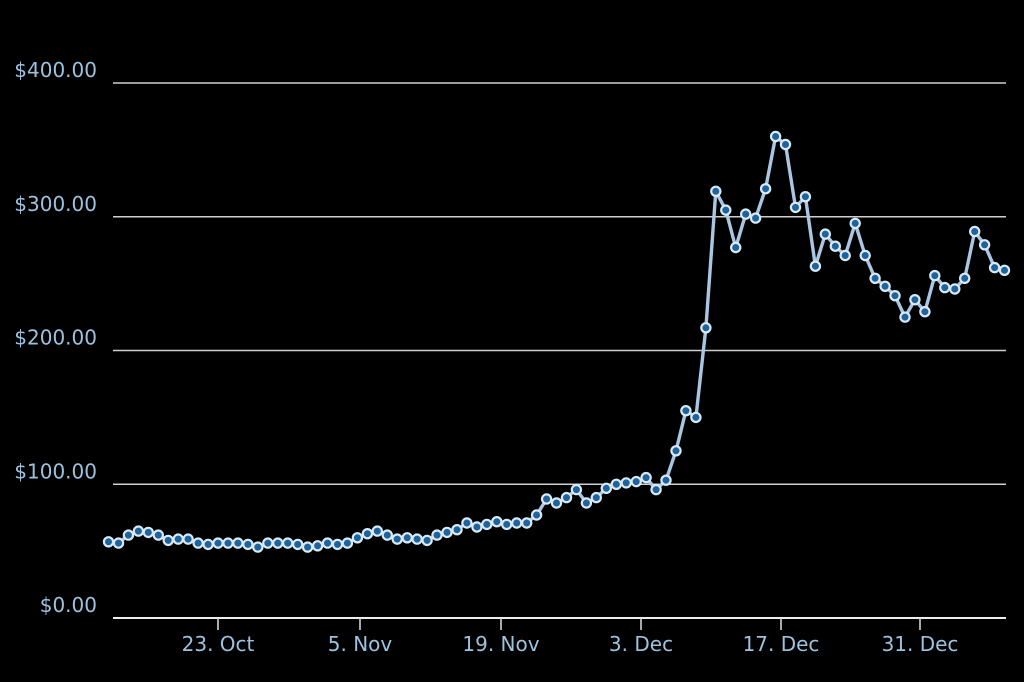  What do you see at coordinates (218, 644) in the screenshot?
I see `x-axis-label: 23. Oct` at bounding box center [218, 644].